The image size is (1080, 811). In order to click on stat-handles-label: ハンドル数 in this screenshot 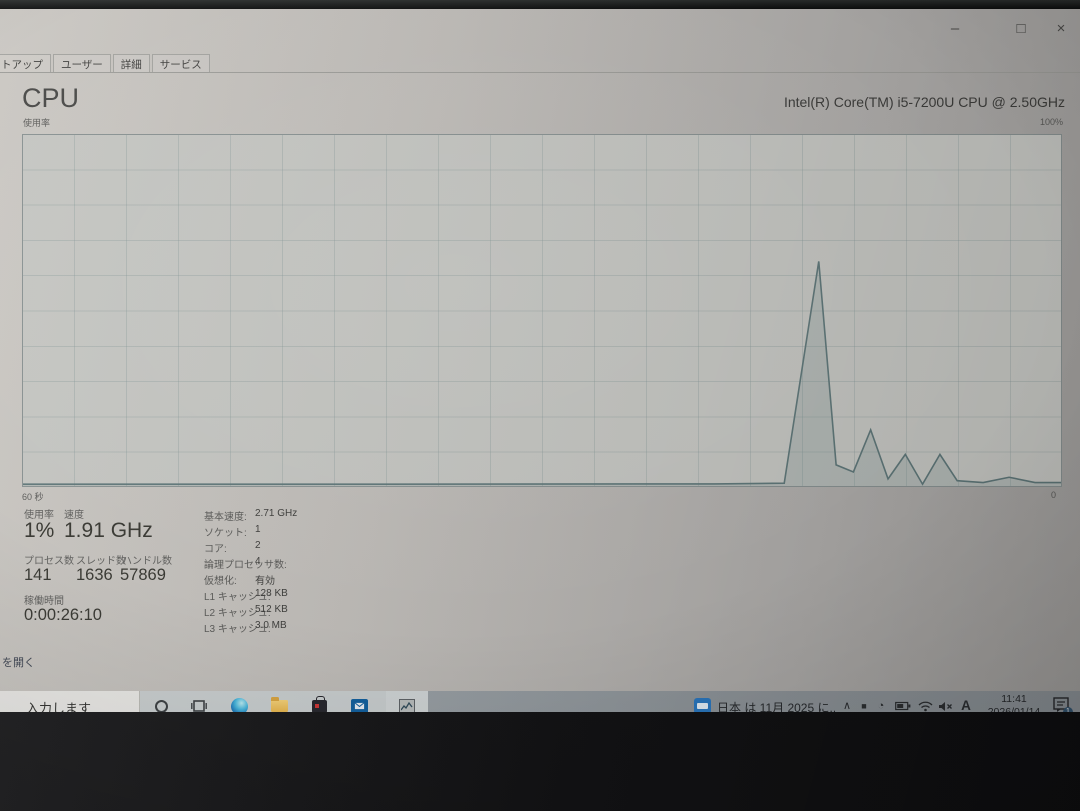, I will do `click(147, 561)`.